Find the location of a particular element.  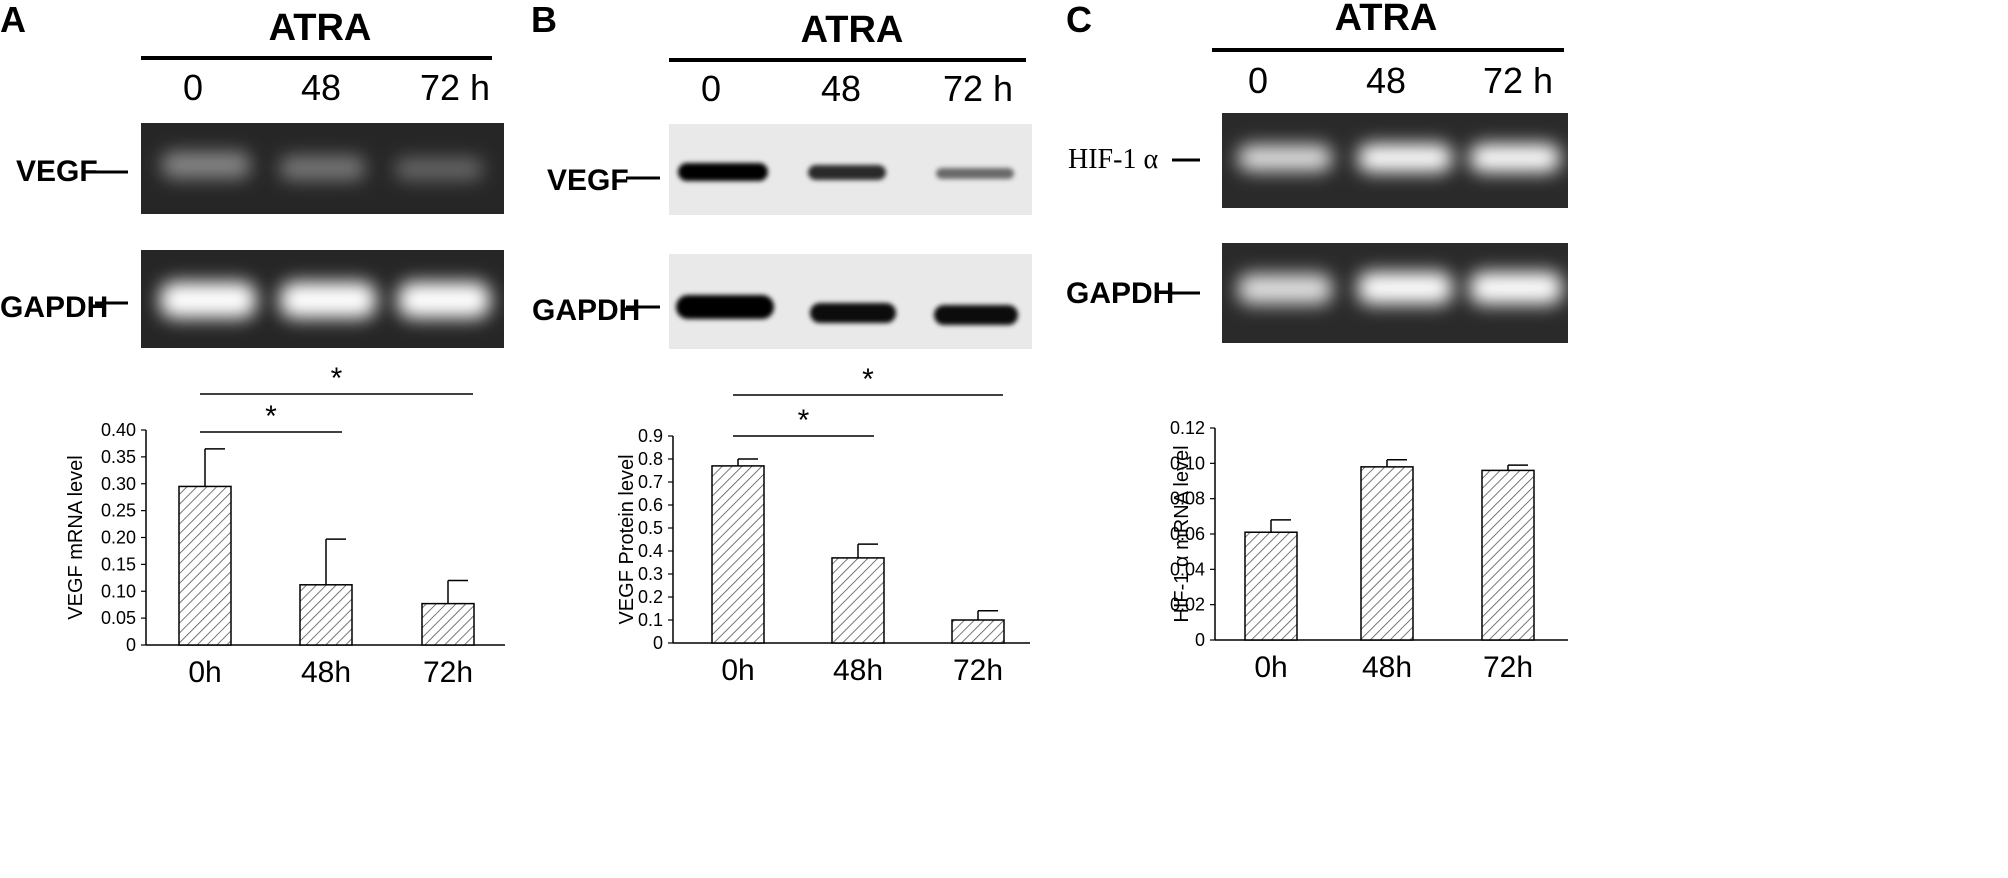

band-label-a-gapdh: GAPDH is located at coordinates (54, 307).